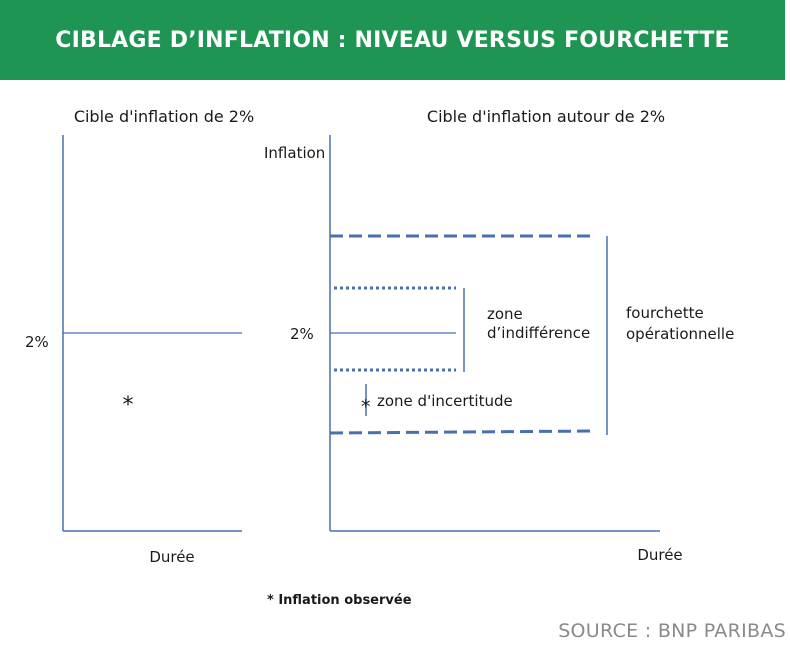  I want to click on indifference-zone-label-line2: d’indifférence, so click(538, 333).